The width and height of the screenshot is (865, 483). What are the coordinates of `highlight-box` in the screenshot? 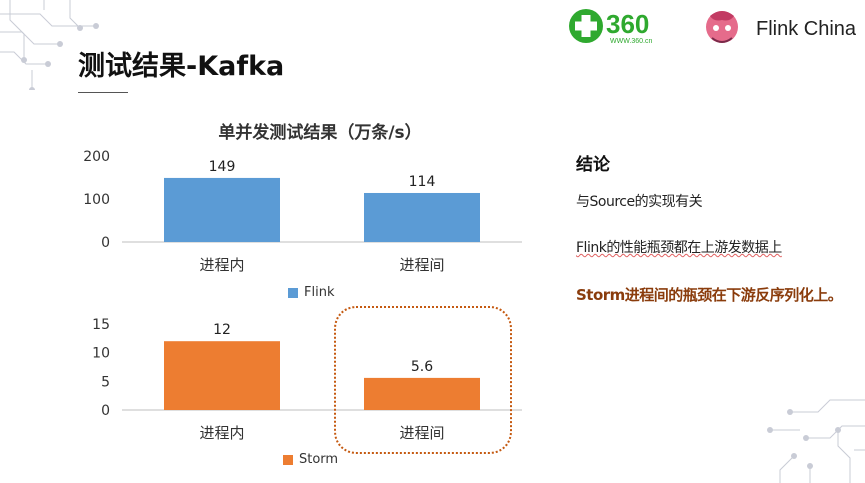 It's located at (423, 380).